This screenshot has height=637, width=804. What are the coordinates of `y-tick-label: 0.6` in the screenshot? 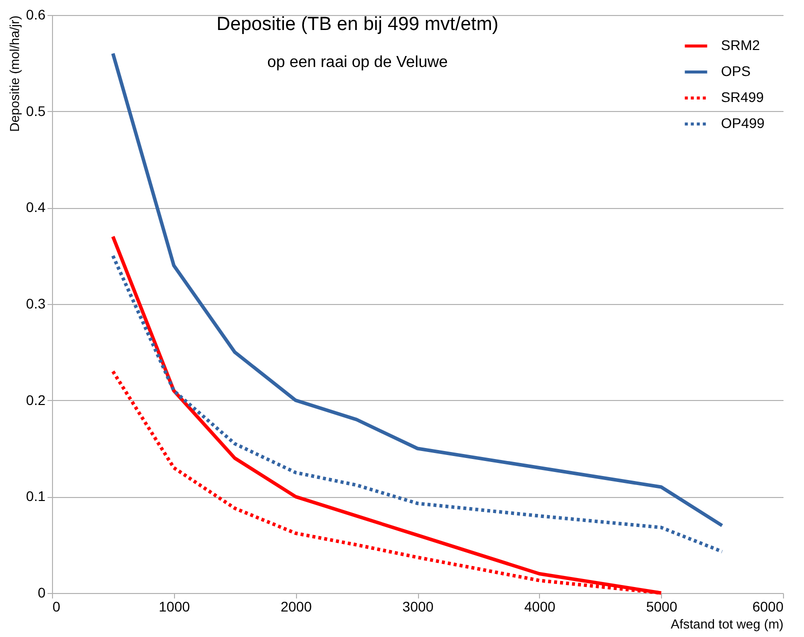 It's located at (36, 14).